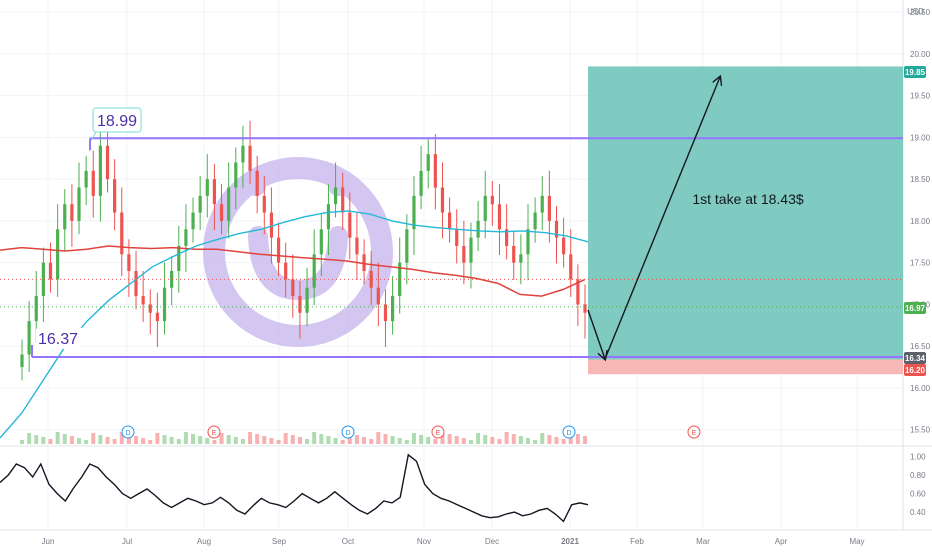 The height and width of the screenshot is (555, 932). I want to click on target-price-badge: 19.85, so click(915, 72).